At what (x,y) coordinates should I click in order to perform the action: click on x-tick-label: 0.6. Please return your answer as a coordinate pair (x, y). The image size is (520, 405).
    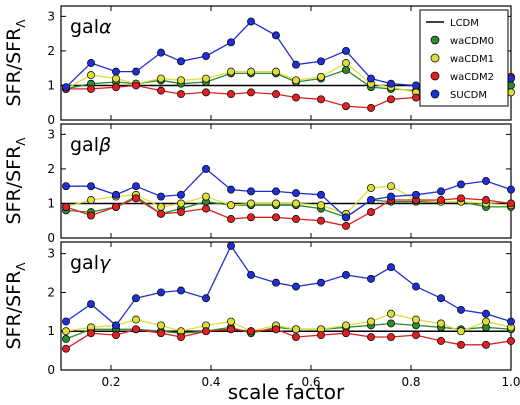
    Looking at the image, I should click on (310, 382).